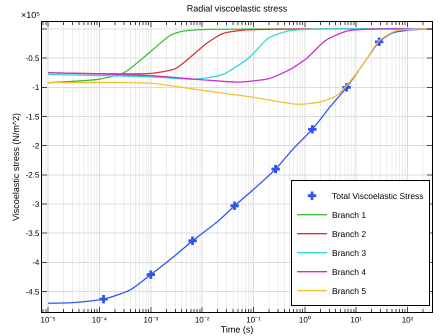 The image size is (446, 336). I want to click on y-tick-label: -3.5, so click(33, 233).